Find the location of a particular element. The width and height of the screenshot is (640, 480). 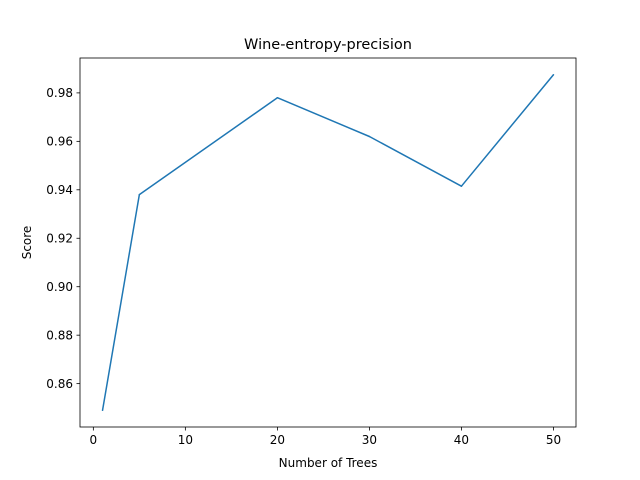

x-tick-label: 0 is located at coordinates (94, 440).